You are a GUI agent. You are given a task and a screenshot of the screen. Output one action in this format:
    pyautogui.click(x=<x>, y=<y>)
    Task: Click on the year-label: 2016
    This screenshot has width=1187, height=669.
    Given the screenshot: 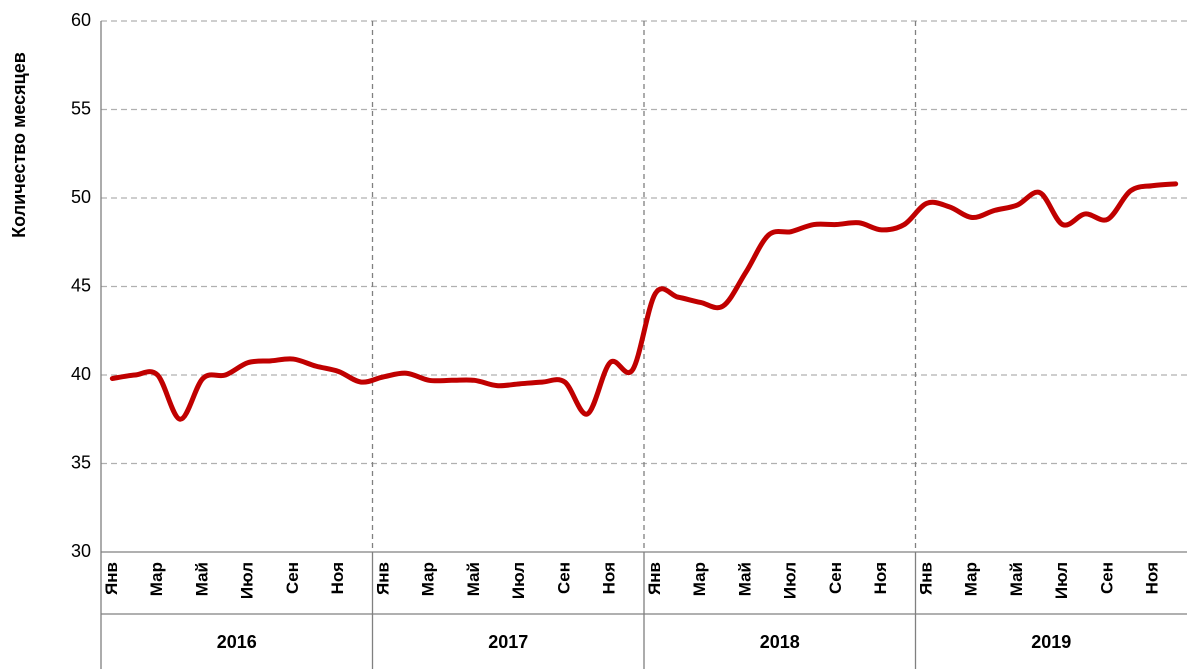 What is the action you would take?
    pyautogui.click(x=237, y=642)
    